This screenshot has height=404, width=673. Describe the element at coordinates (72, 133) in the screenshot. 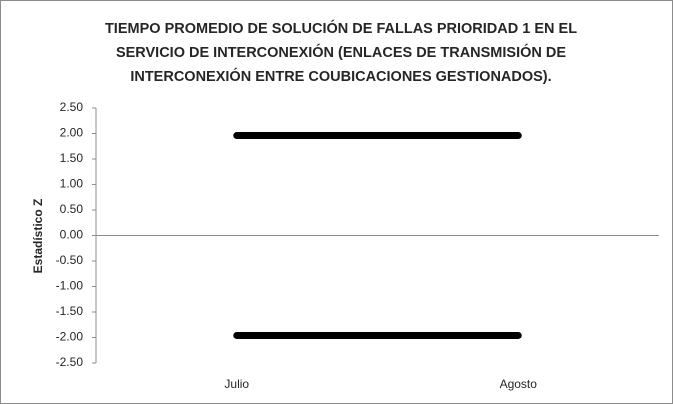

I see `y-tick-label: 2.00` at that location.